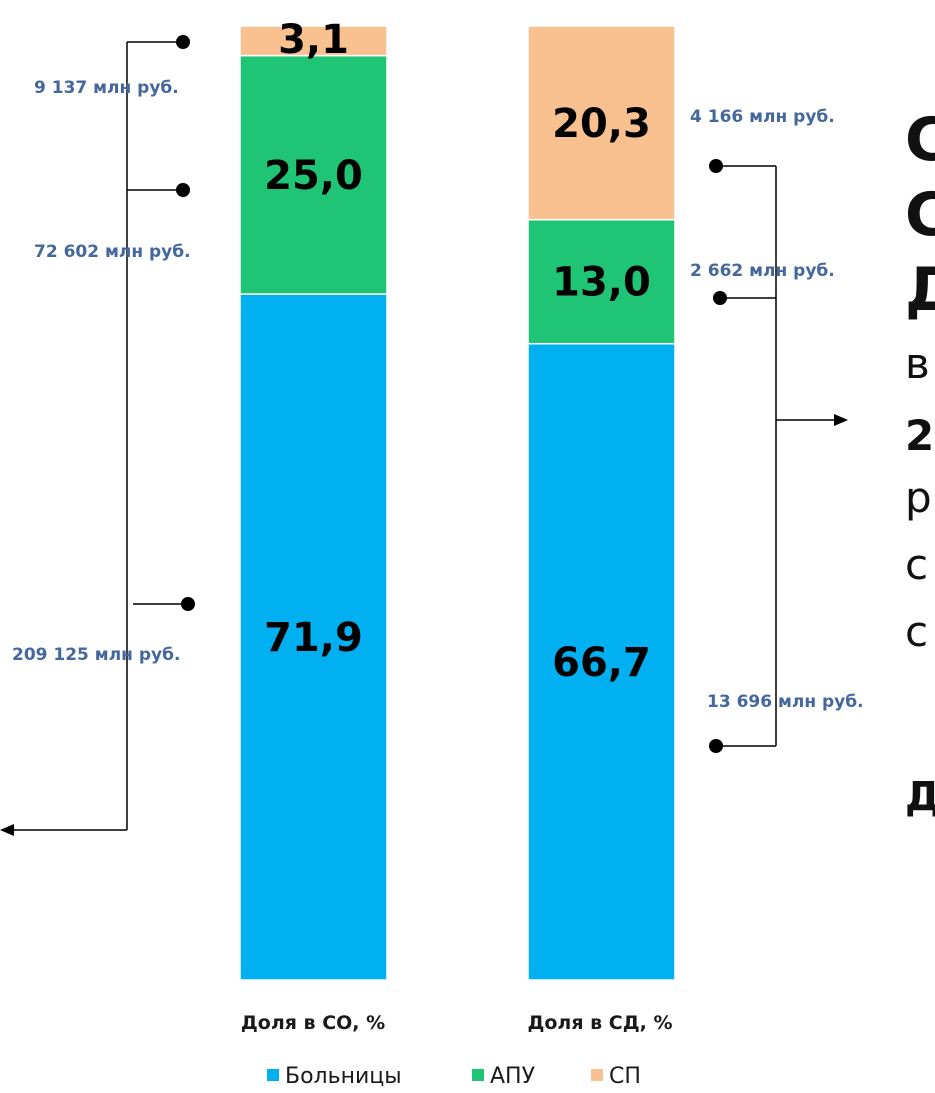  I want to click on right-annotation-3: 13 696 млн руб., so click(785, 702).